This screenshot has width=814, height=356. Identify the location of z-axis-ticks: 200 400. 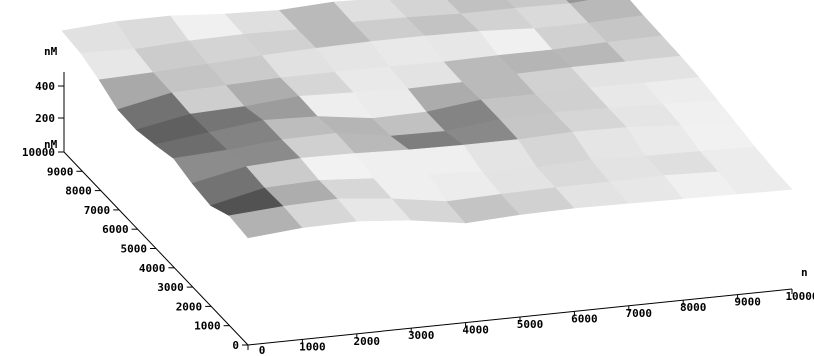
(49, 102).